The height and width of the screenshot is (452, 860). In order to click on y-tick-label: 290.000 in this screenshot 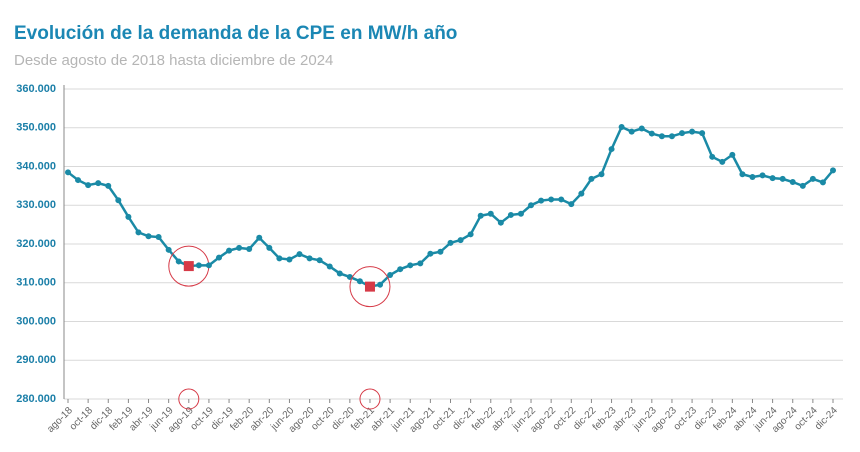, I will do `click(36, 360)`.